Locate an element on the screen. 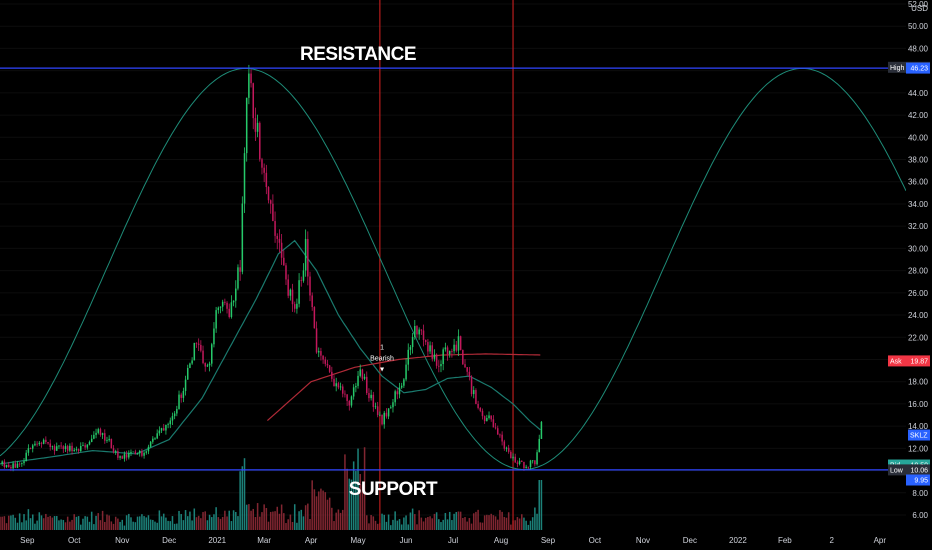 The height and width of the screenshot is (550, 932). price-tick-label: 8.00 is located at coordinates (920, 493).